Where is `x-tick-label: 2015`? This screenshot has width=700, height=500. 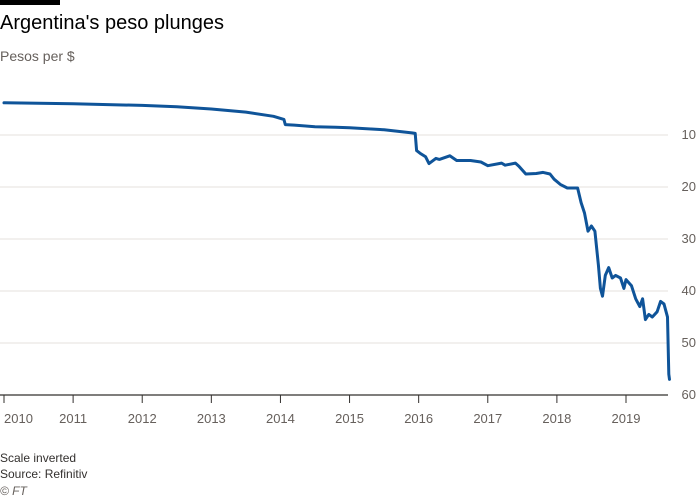 x-tick-label: 2015 is located at coordinates (349, 418).